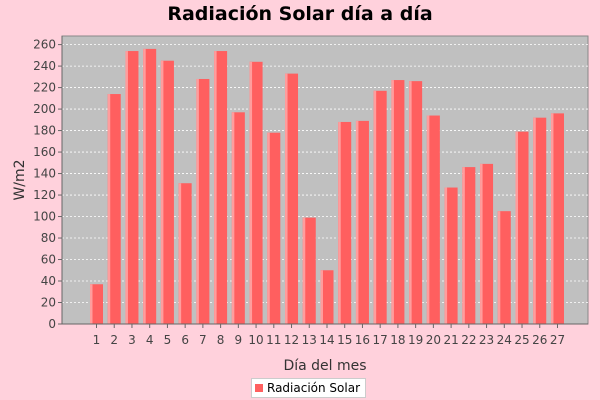 The height and width of the screenshot is (400, 600). I want to click on x-tick-label: 19, so click(415, 340).